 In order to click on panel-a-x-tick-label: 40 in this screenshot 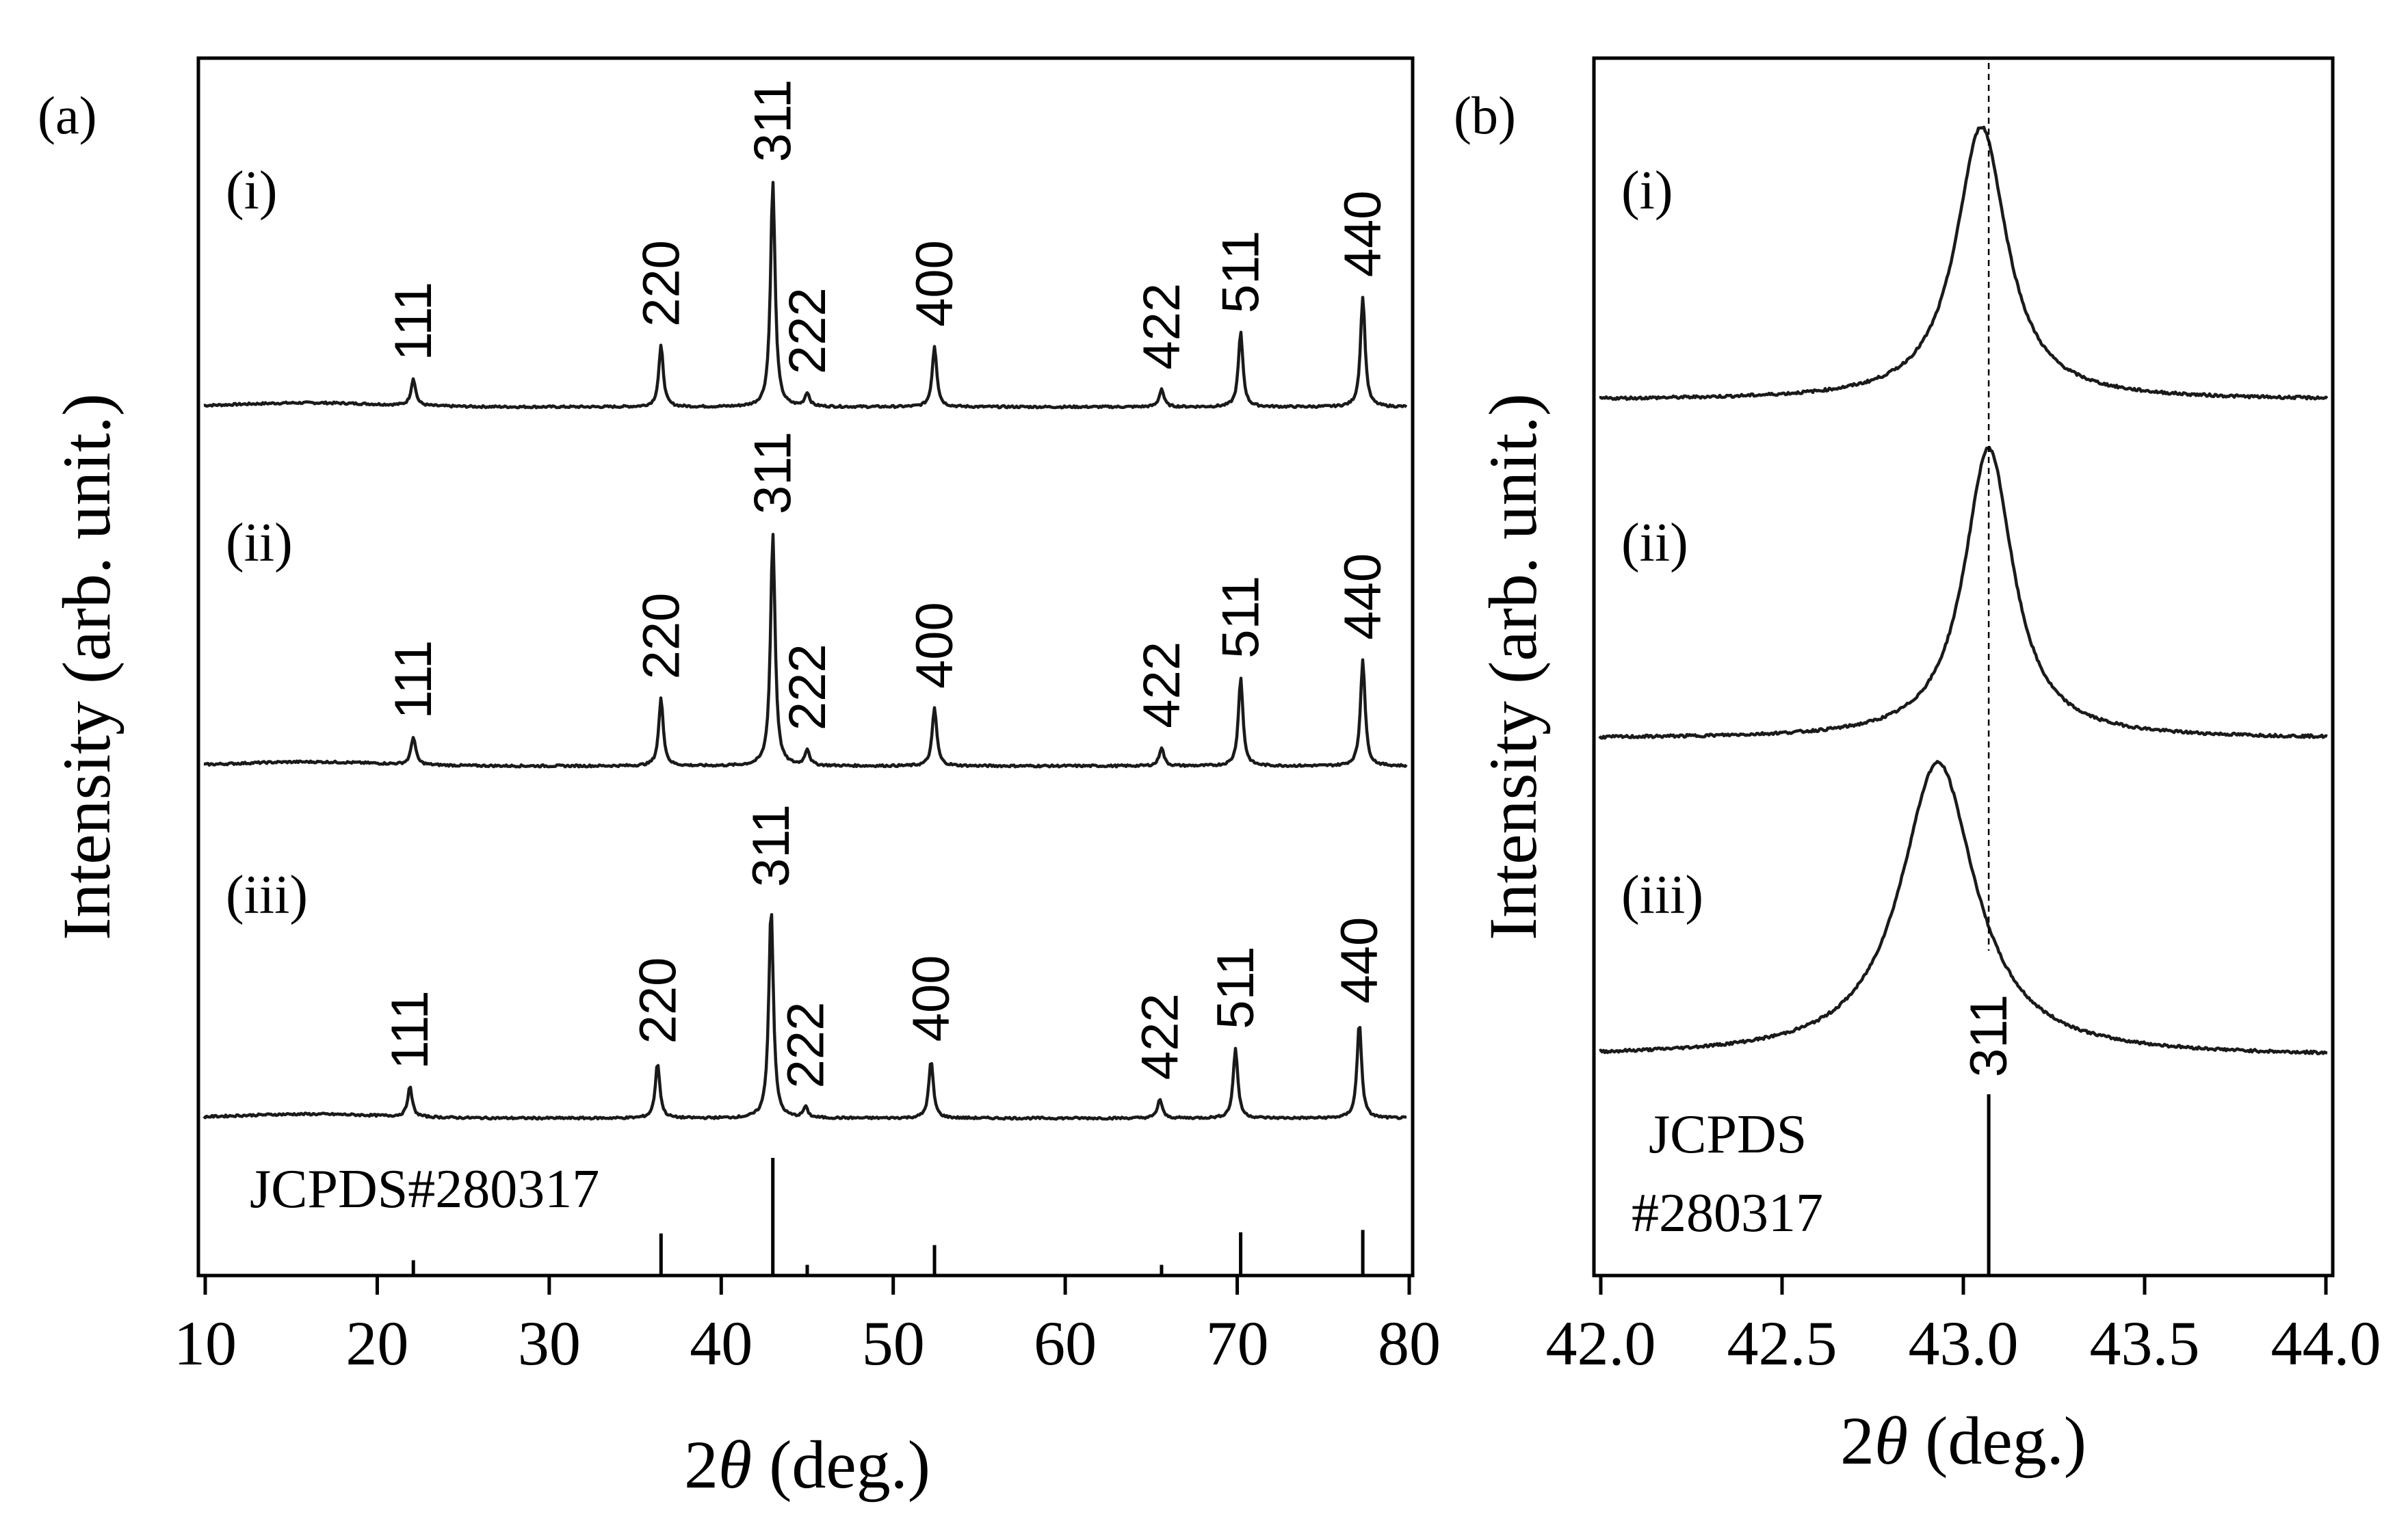, I will do `click(721, 1343)`.